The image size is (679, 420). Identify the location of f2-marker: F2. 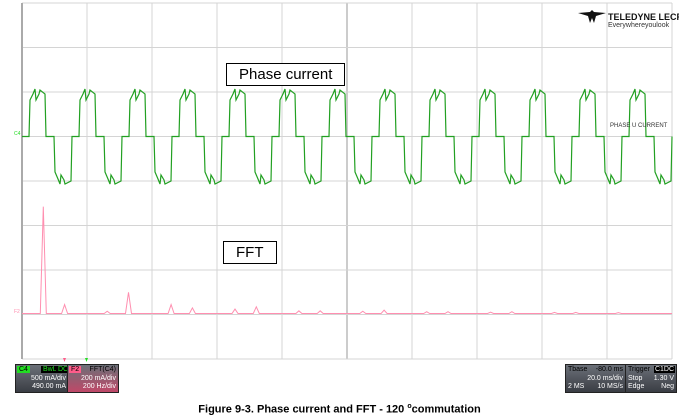
(17, 312).